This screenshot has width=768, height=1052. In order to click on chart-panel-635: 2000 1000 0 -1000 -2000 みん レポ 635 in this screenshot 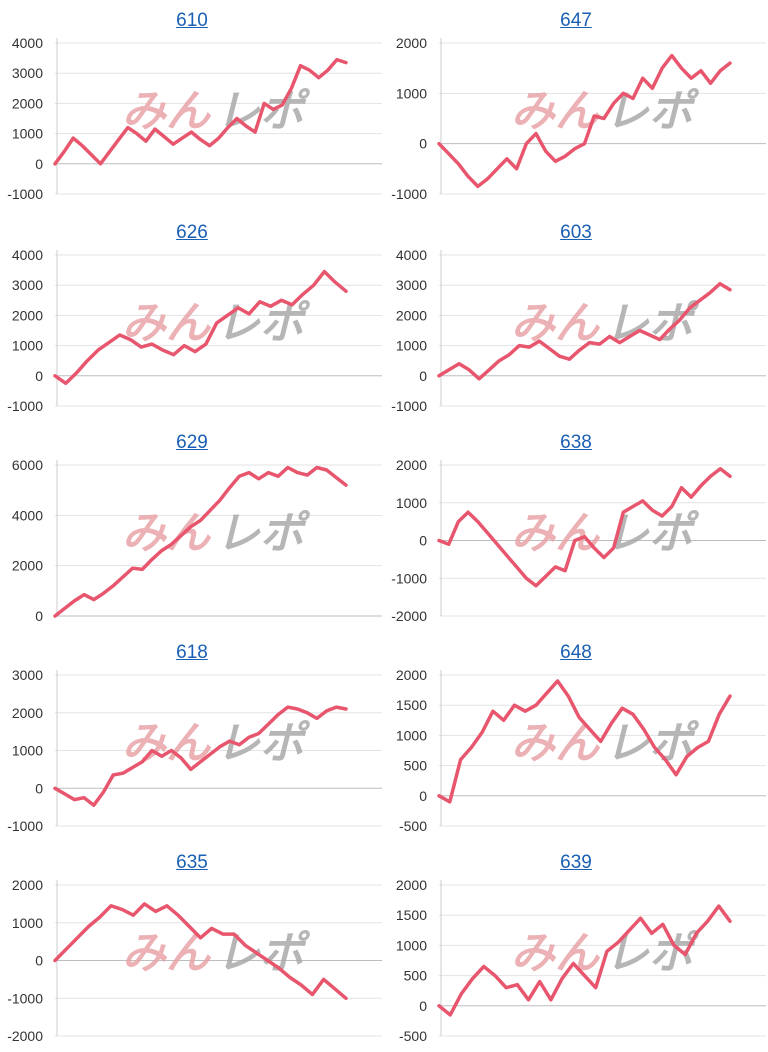, I will do `click(192, 947)`.